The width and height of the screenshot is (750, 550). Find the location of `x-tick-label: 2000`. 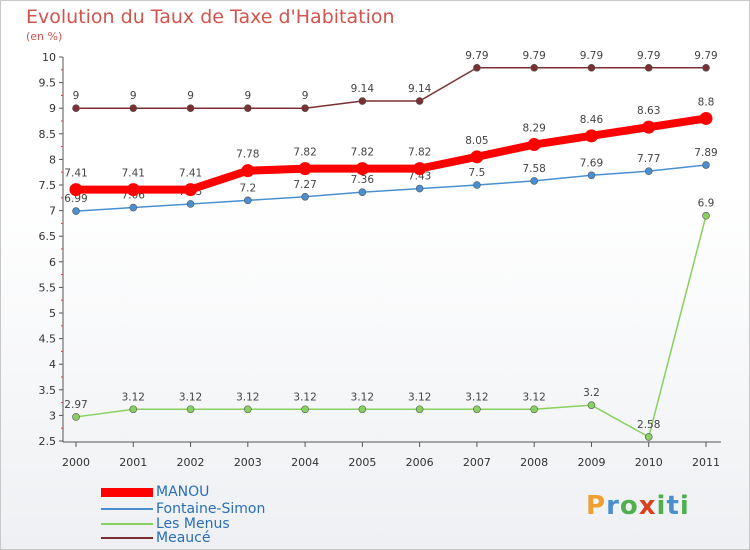

x-tick-label: 2000 is located at coordinates (76, 462).